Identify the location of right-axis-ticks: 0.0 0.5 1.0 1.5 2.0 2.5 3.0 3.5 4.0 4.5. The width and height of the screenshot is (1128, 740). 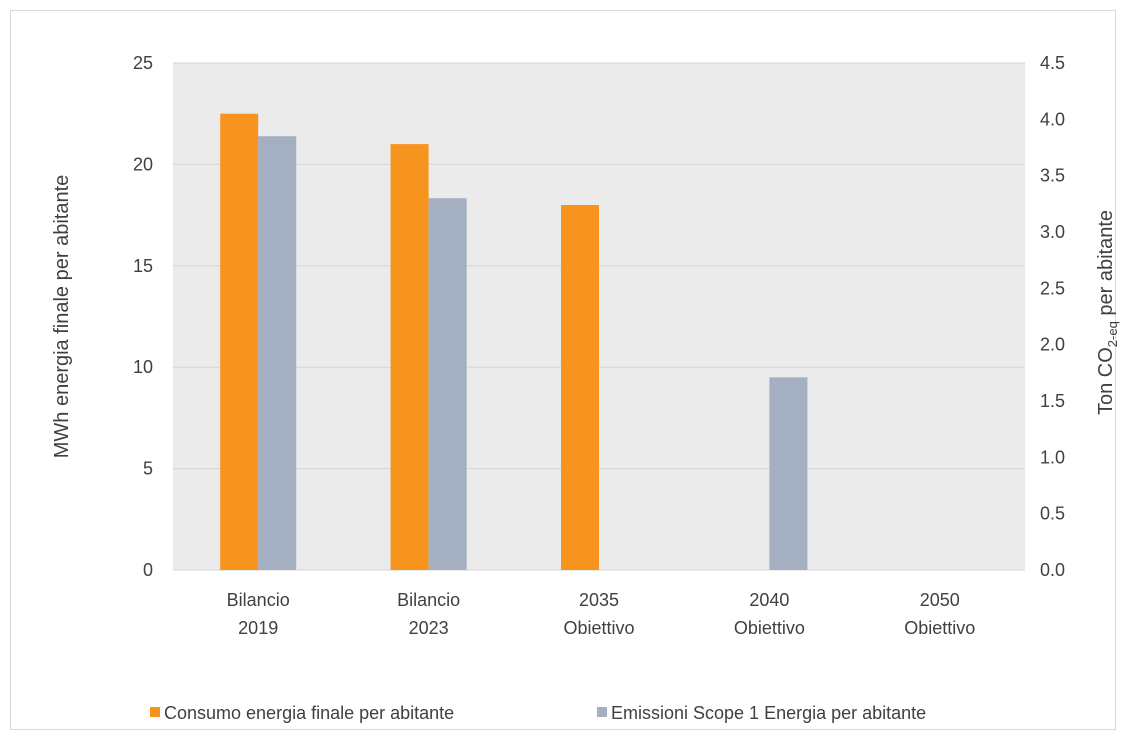
(1052, 316).